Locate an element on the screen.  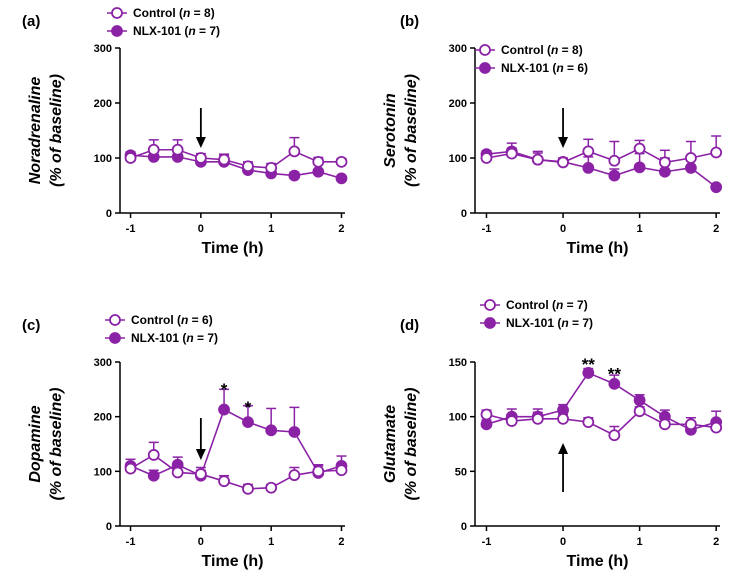
legend-label: Control (n = 7) is located at coordinates (547, 305).